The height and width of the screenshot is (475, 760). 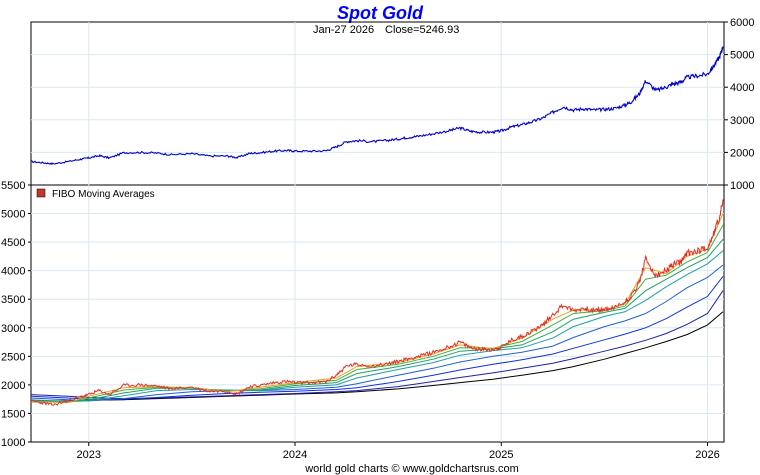 I want to click on fibo-y-tick-label: 4500, so click(x=13, y=243).